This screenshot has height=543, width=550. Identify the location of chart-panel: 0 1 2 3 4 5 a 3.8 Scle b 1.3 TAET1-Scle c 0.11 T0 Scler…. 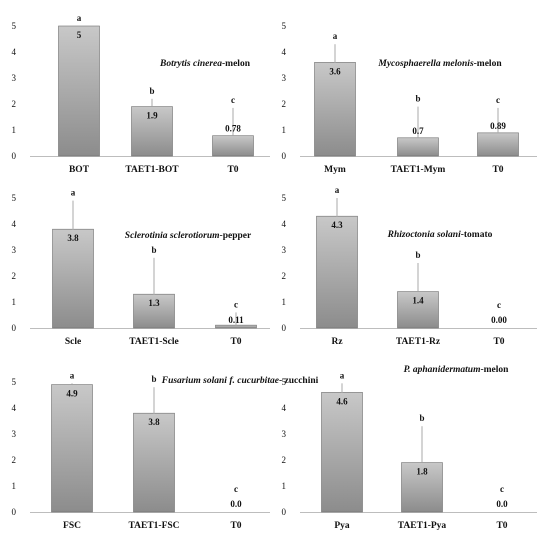
(141, 267).